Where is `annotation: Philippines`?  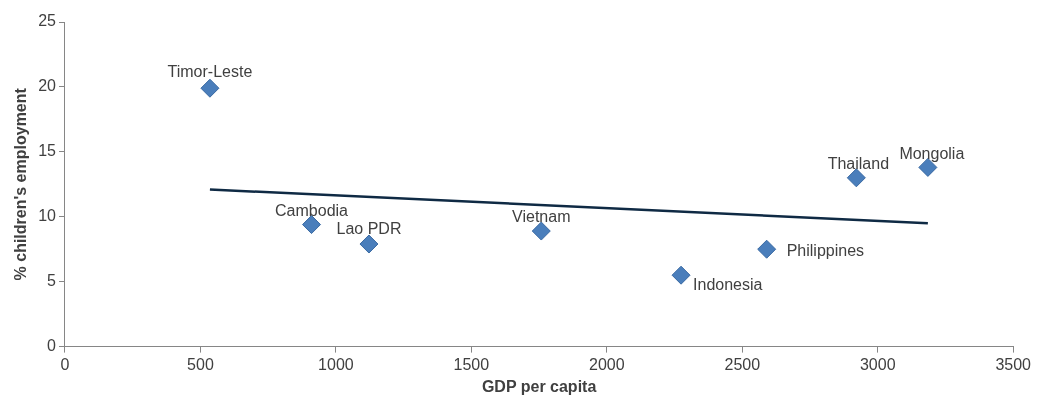 annotation: Philippines is located at coordinates (825, 250).